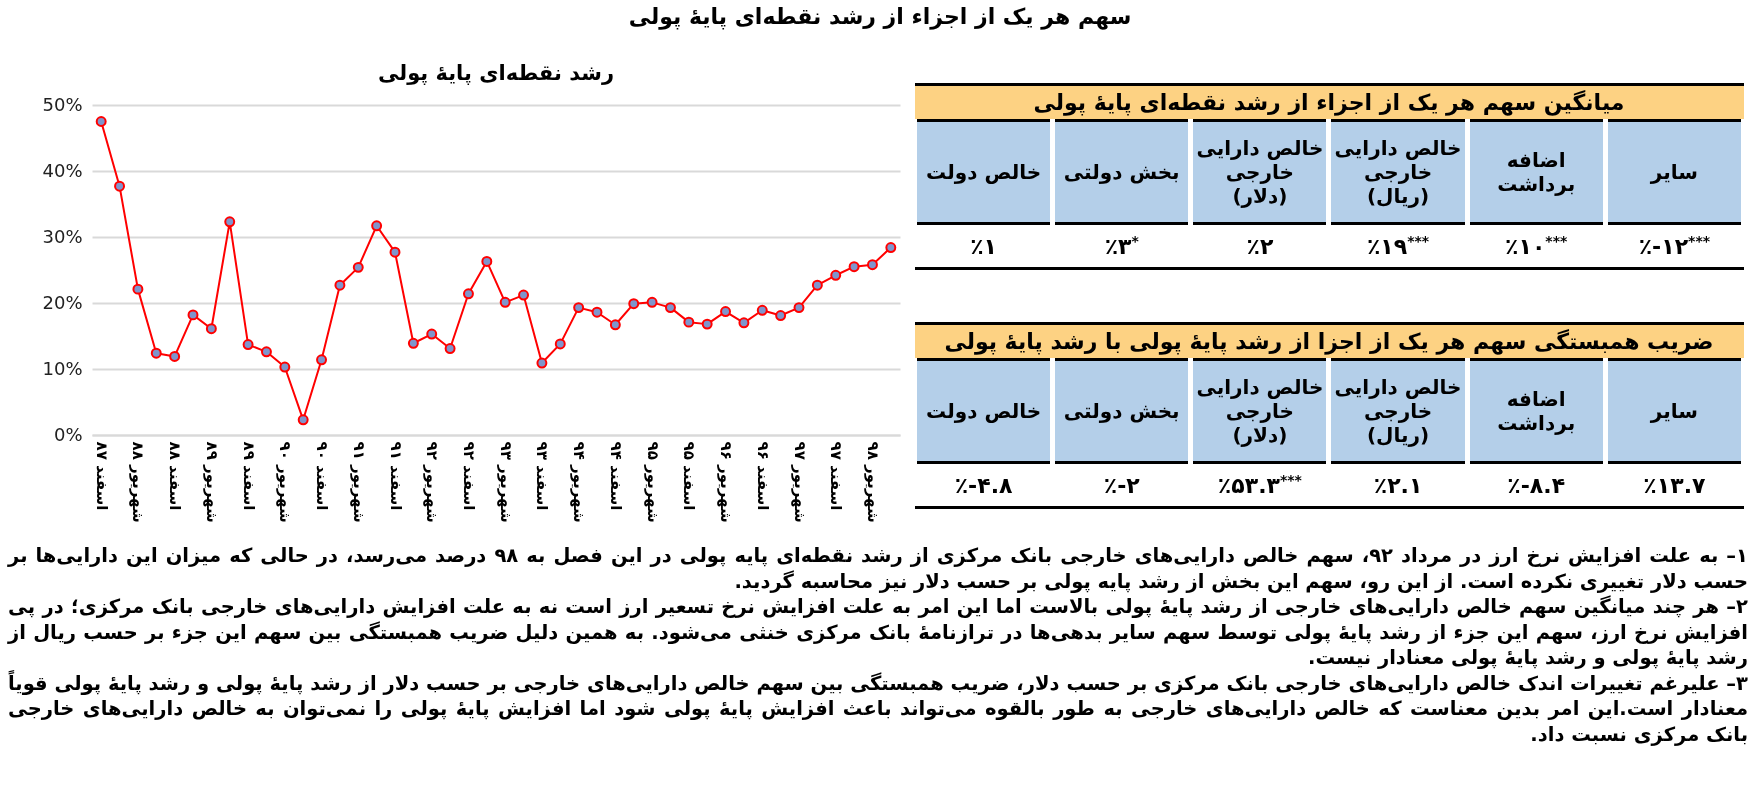 The width and height of the screenshot is (1760, 809). What do you see at coordinates (62, 368) in the screenshot?
I see `y-tick-label: 10%` at bounding box center [62, 368].